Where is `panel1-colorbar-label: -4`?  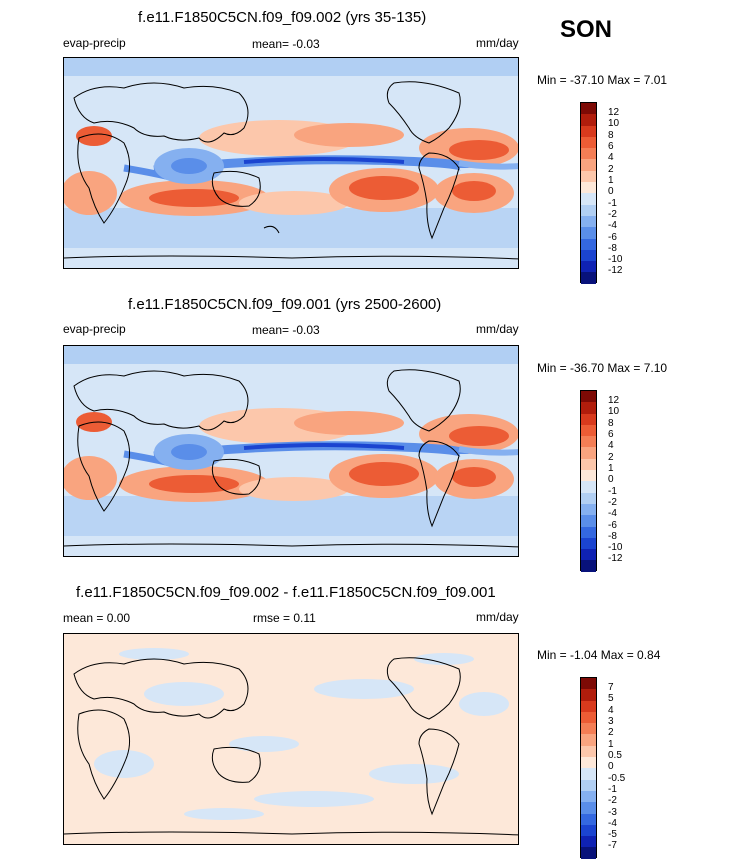 panel1-colorbar-label: -4 is located at coordinates (612, 225).